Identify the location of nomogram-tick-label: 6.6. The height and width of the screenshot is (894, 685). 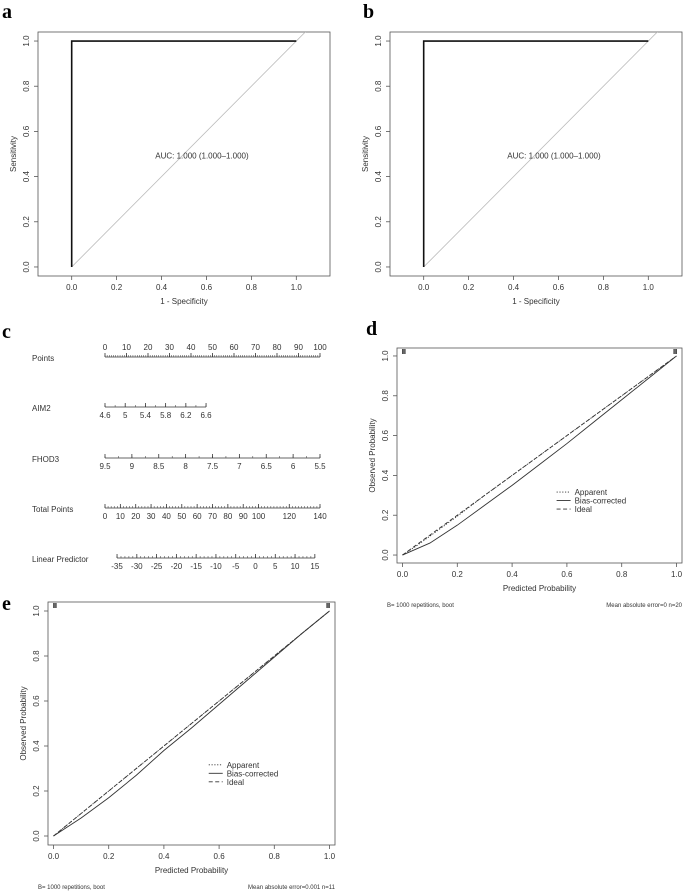
(206, 415).